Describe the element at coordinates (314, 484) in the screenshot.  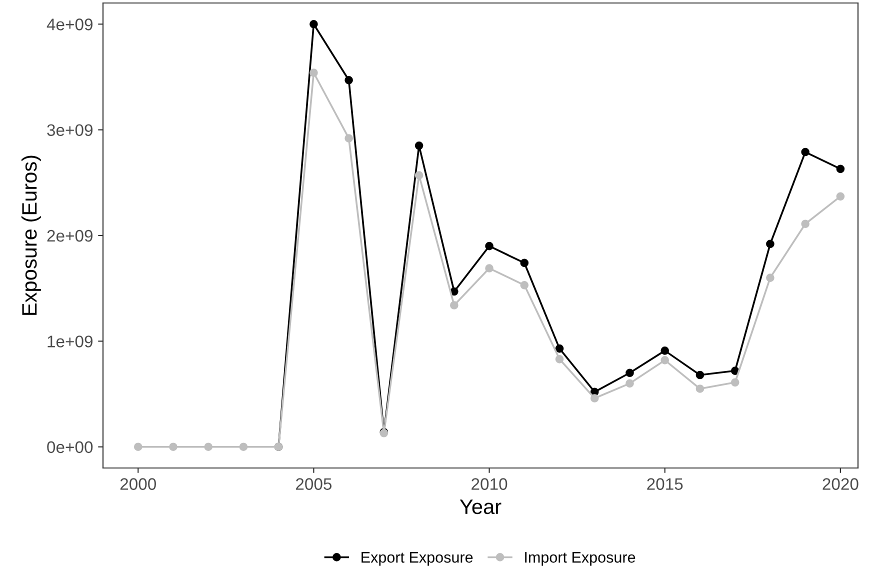
I see `x-tick-label: 2005` at that location.